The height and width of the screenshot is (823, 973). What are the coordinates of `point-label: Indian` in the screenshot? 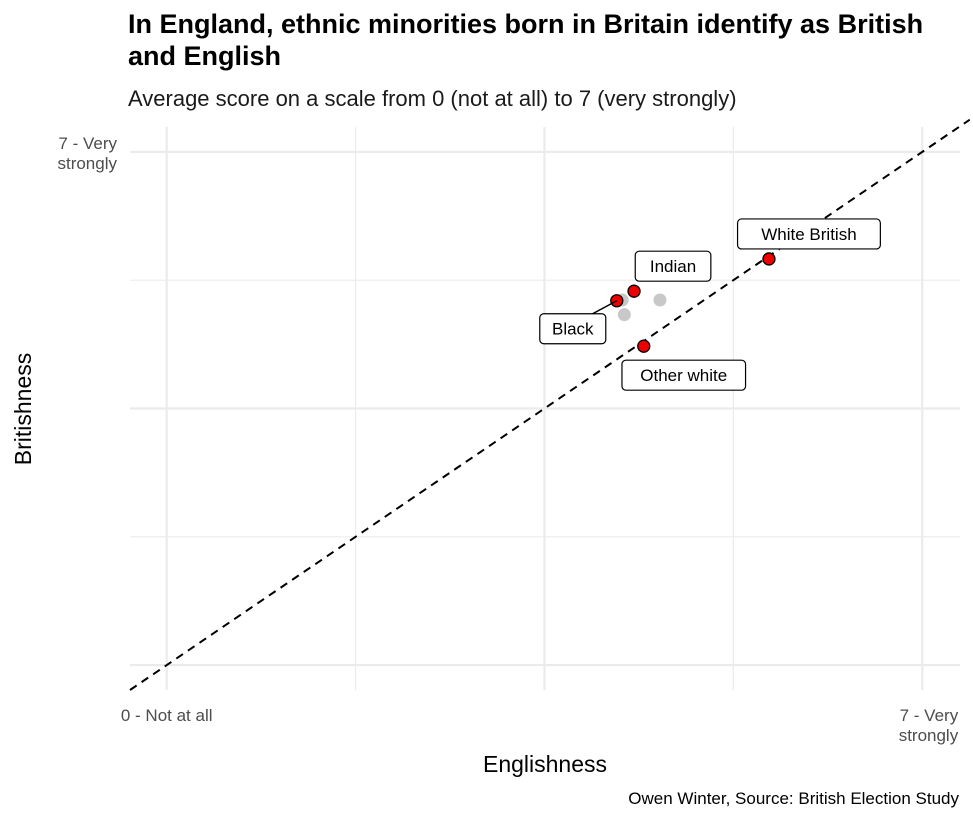 It's located at (673, 266).